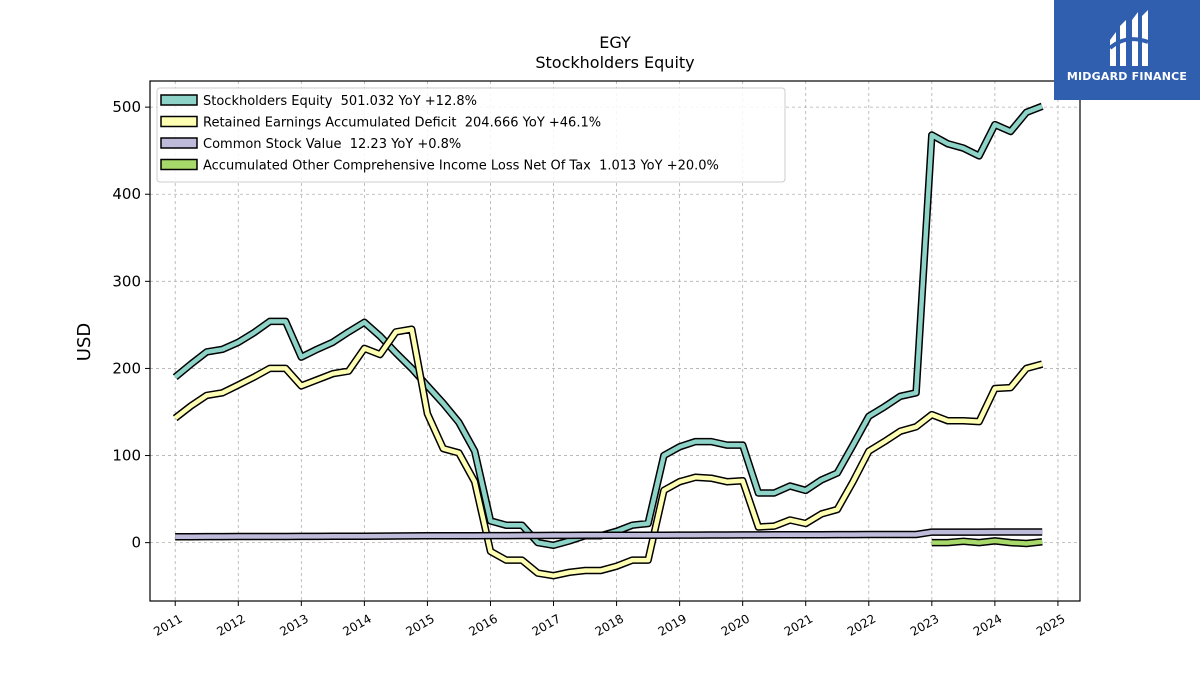  What do you see at coordinates (356, 624) in the screenshot?
I see `x-tick-label: 2014` at bounding box center [356, 624].